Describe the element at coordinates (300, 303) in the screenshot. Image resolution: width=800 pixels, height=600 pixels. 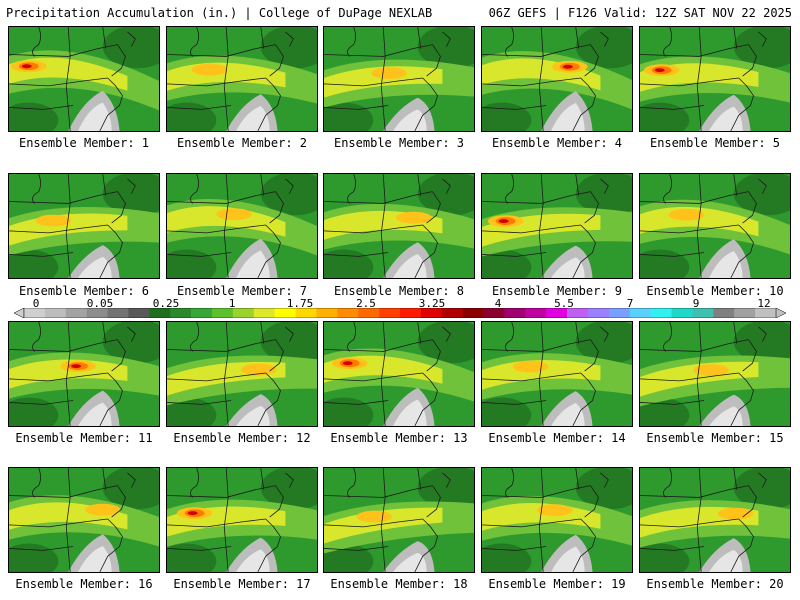
I see `colorbar-tick-label: 1.75` at that location.